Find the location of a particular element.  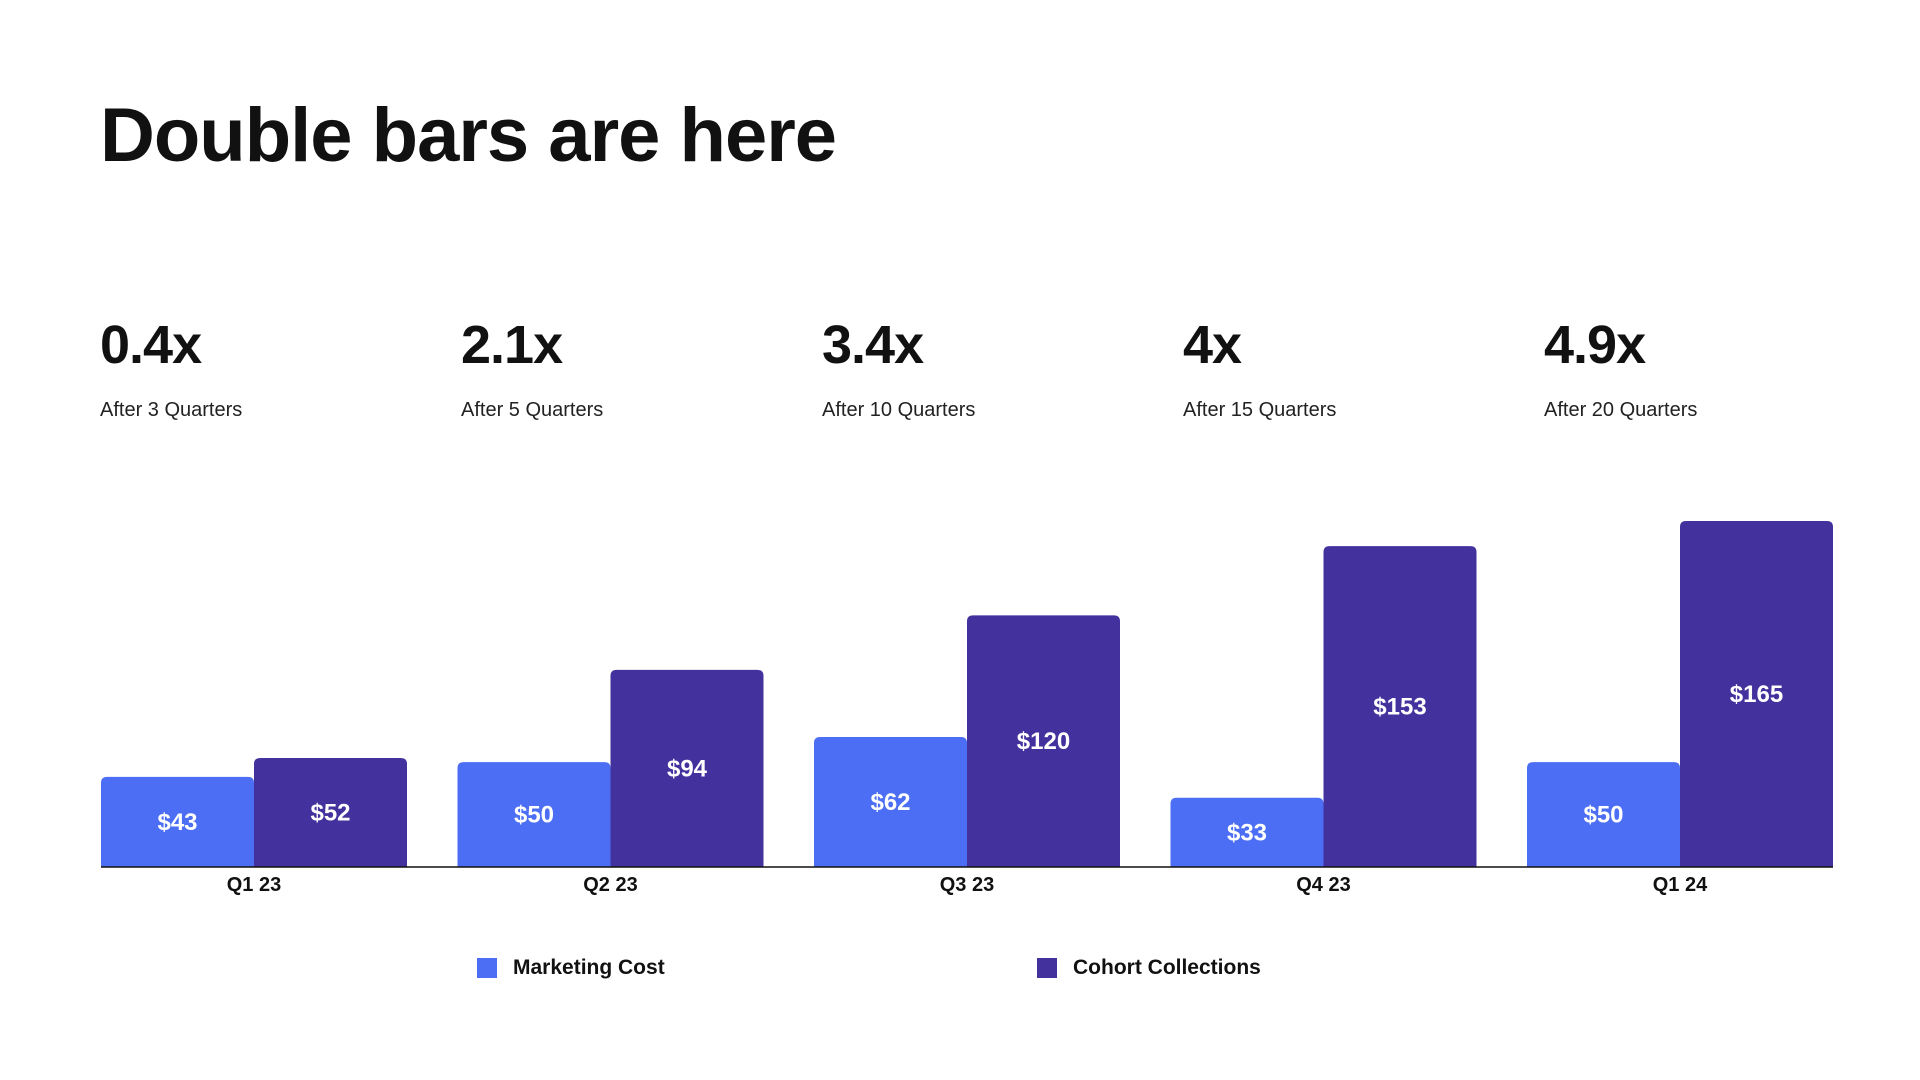

x-tick-label: Q1 23 is located at coordinates (254, 885).